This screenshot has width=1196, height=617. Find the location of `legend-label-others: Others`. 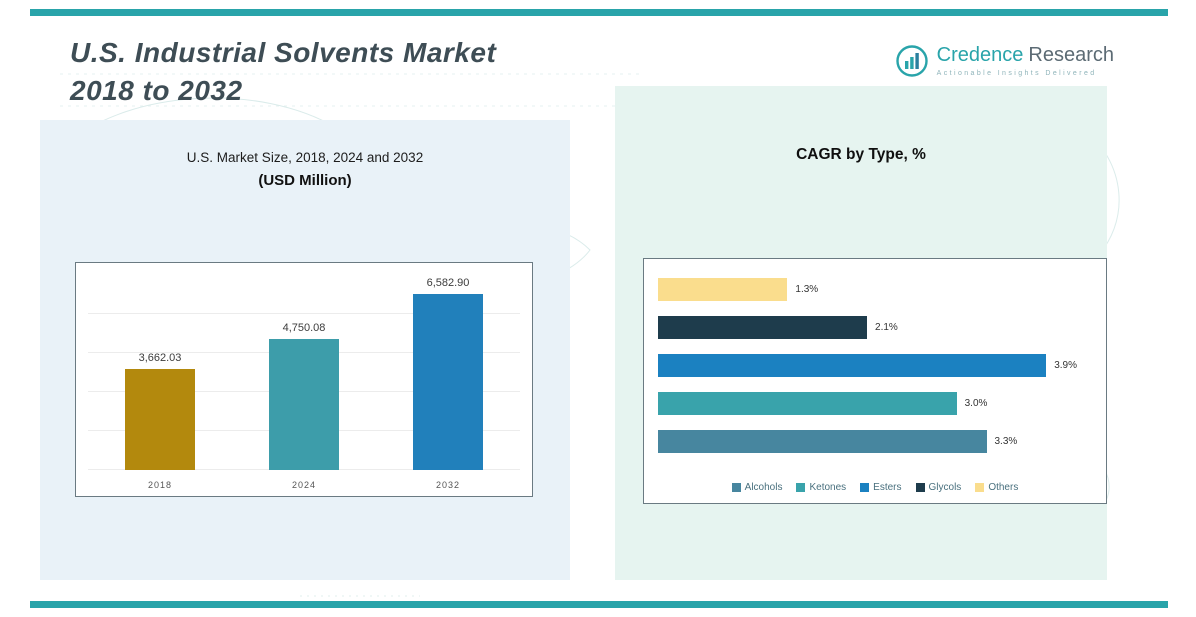

legend-label-others: Others is located at coordinates (1003, 487).